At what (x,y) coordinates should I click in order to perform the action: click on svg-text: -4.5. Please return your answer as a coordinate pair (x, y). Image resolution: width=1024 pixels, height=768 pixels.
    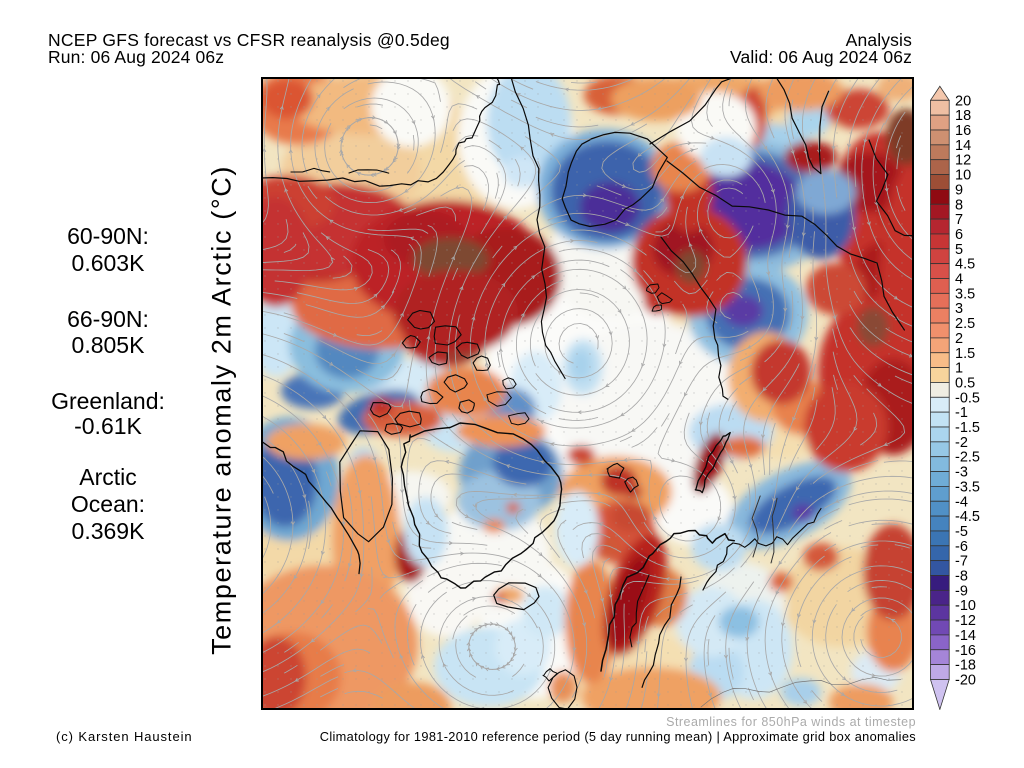
    Looking at the image, I should click on (967, 517).